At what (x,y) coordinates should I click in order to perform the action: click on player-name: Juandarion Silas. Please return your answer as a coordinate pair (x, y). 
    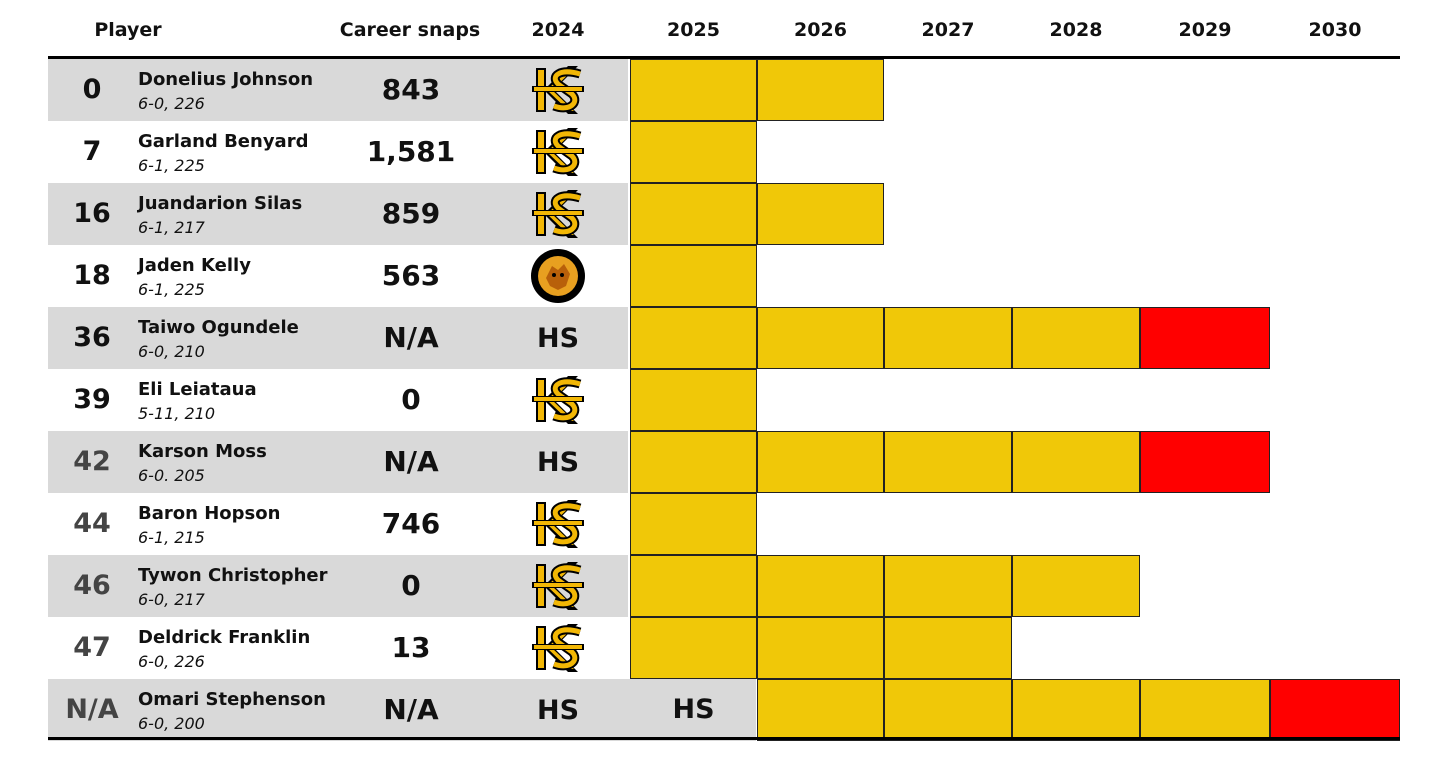
    Looking at the image, I should click on (220, 203).